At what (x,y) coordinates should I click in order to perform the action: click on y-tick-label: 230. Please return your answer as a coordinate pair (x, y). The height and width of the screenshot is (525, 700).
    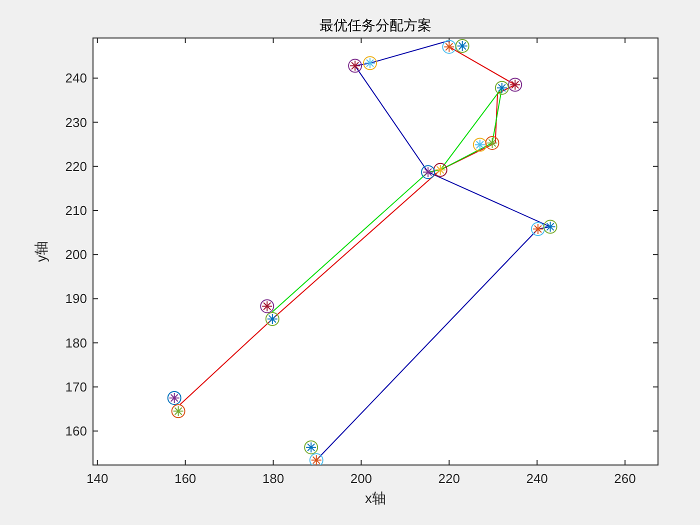
    Looking at the image, I should click on (76, 122).